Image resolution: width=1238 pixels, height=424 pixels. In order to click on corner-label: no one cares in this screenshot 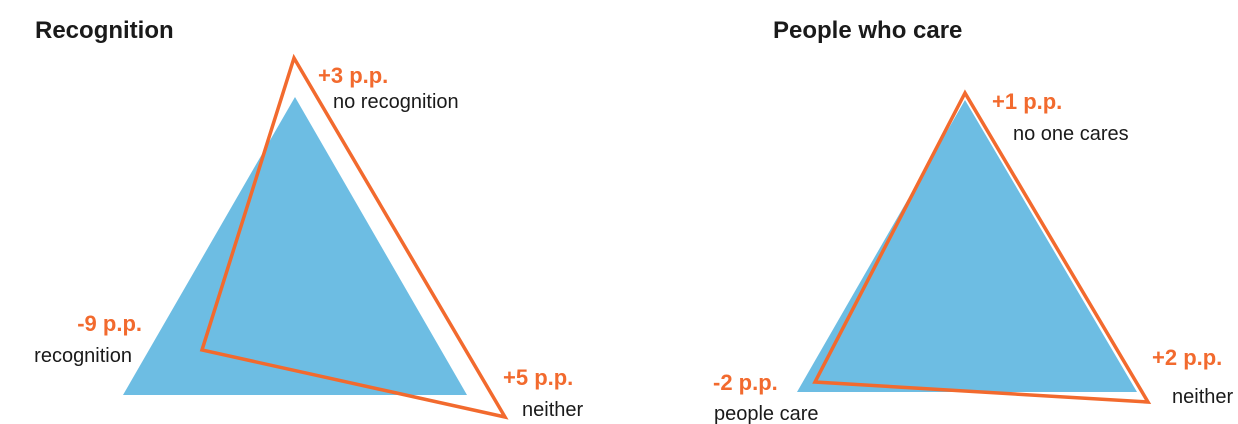, I will do `click(1071, 134)`.